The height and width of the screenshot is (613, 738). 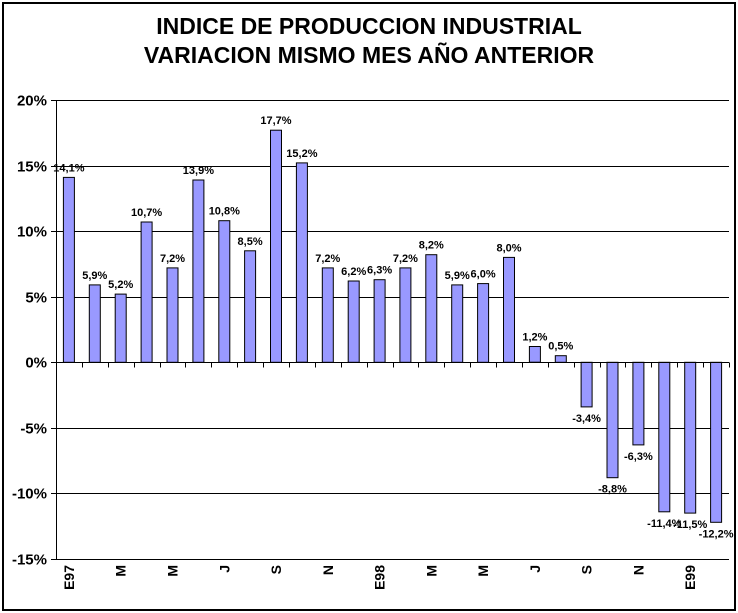 What do you see at coordinates (638, 403) in the screenshot?
I see `bar-n98` at bounding box center [638, 403].